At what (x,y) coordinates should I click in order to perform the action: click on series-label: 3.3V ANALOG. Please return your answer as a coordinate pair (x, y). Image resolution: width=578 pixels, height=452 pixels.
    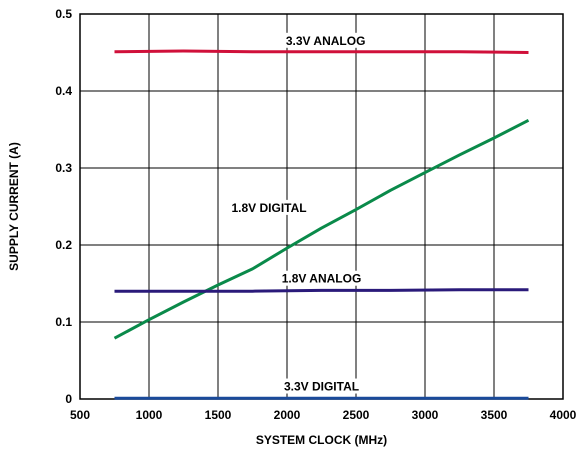
    Looking at the image, I should click on (326, 41).